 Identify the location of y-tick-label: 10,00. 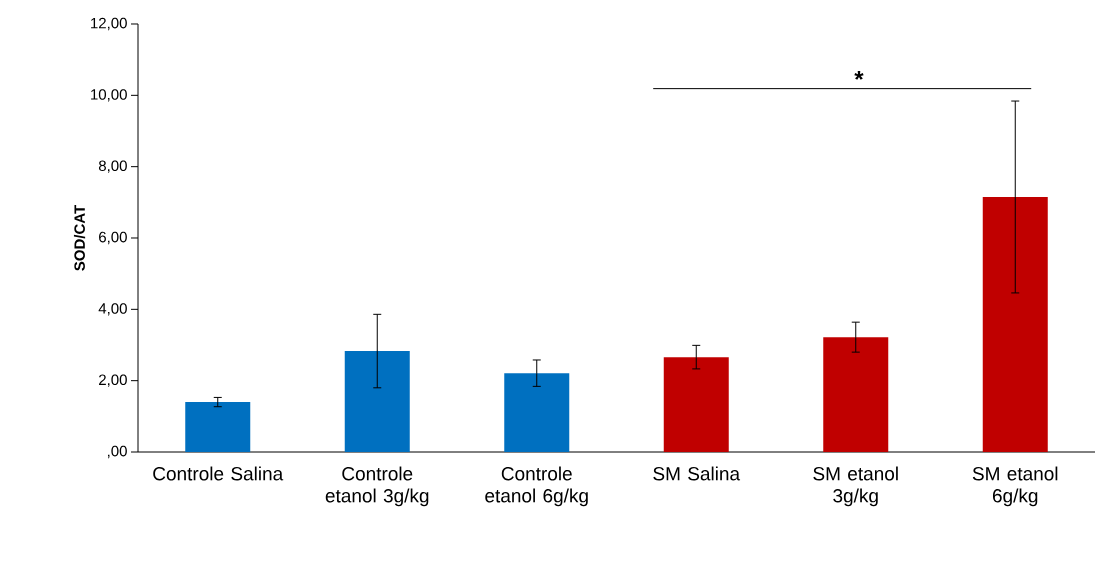
(109, 95).